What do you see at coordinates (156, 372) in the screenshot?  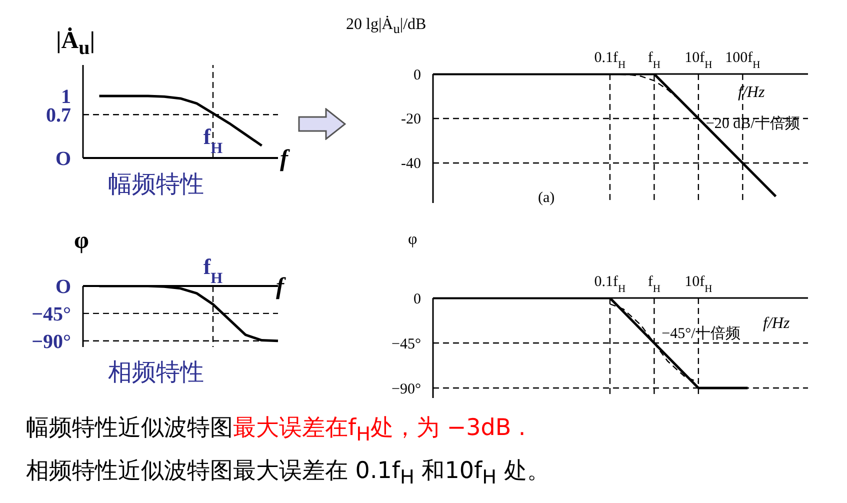 I see `text: 相频特性` at bounding box center [156, 372].